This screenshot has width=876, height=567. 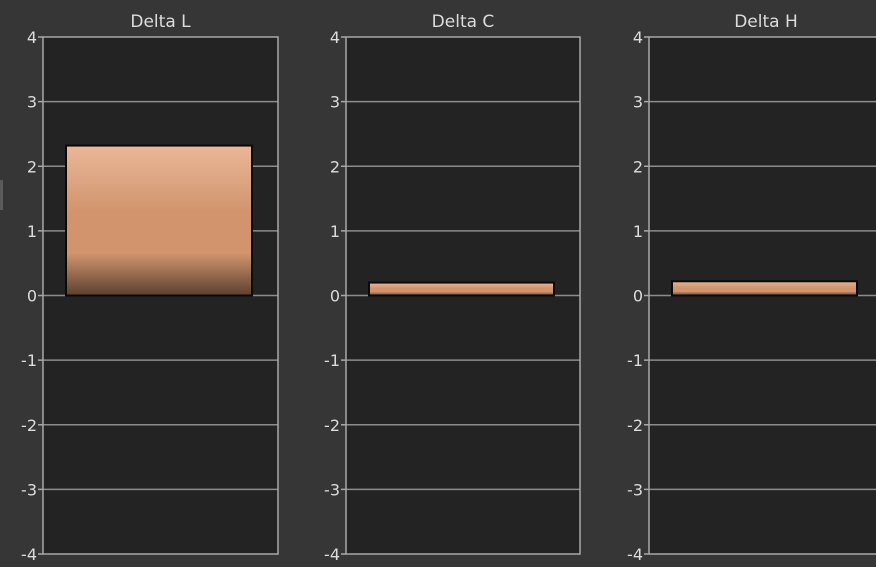 What do you see at coordinates (335, 37) in the screenshot?
I see `delta-c-tick-label: 4` at bounding box center [335, 37].